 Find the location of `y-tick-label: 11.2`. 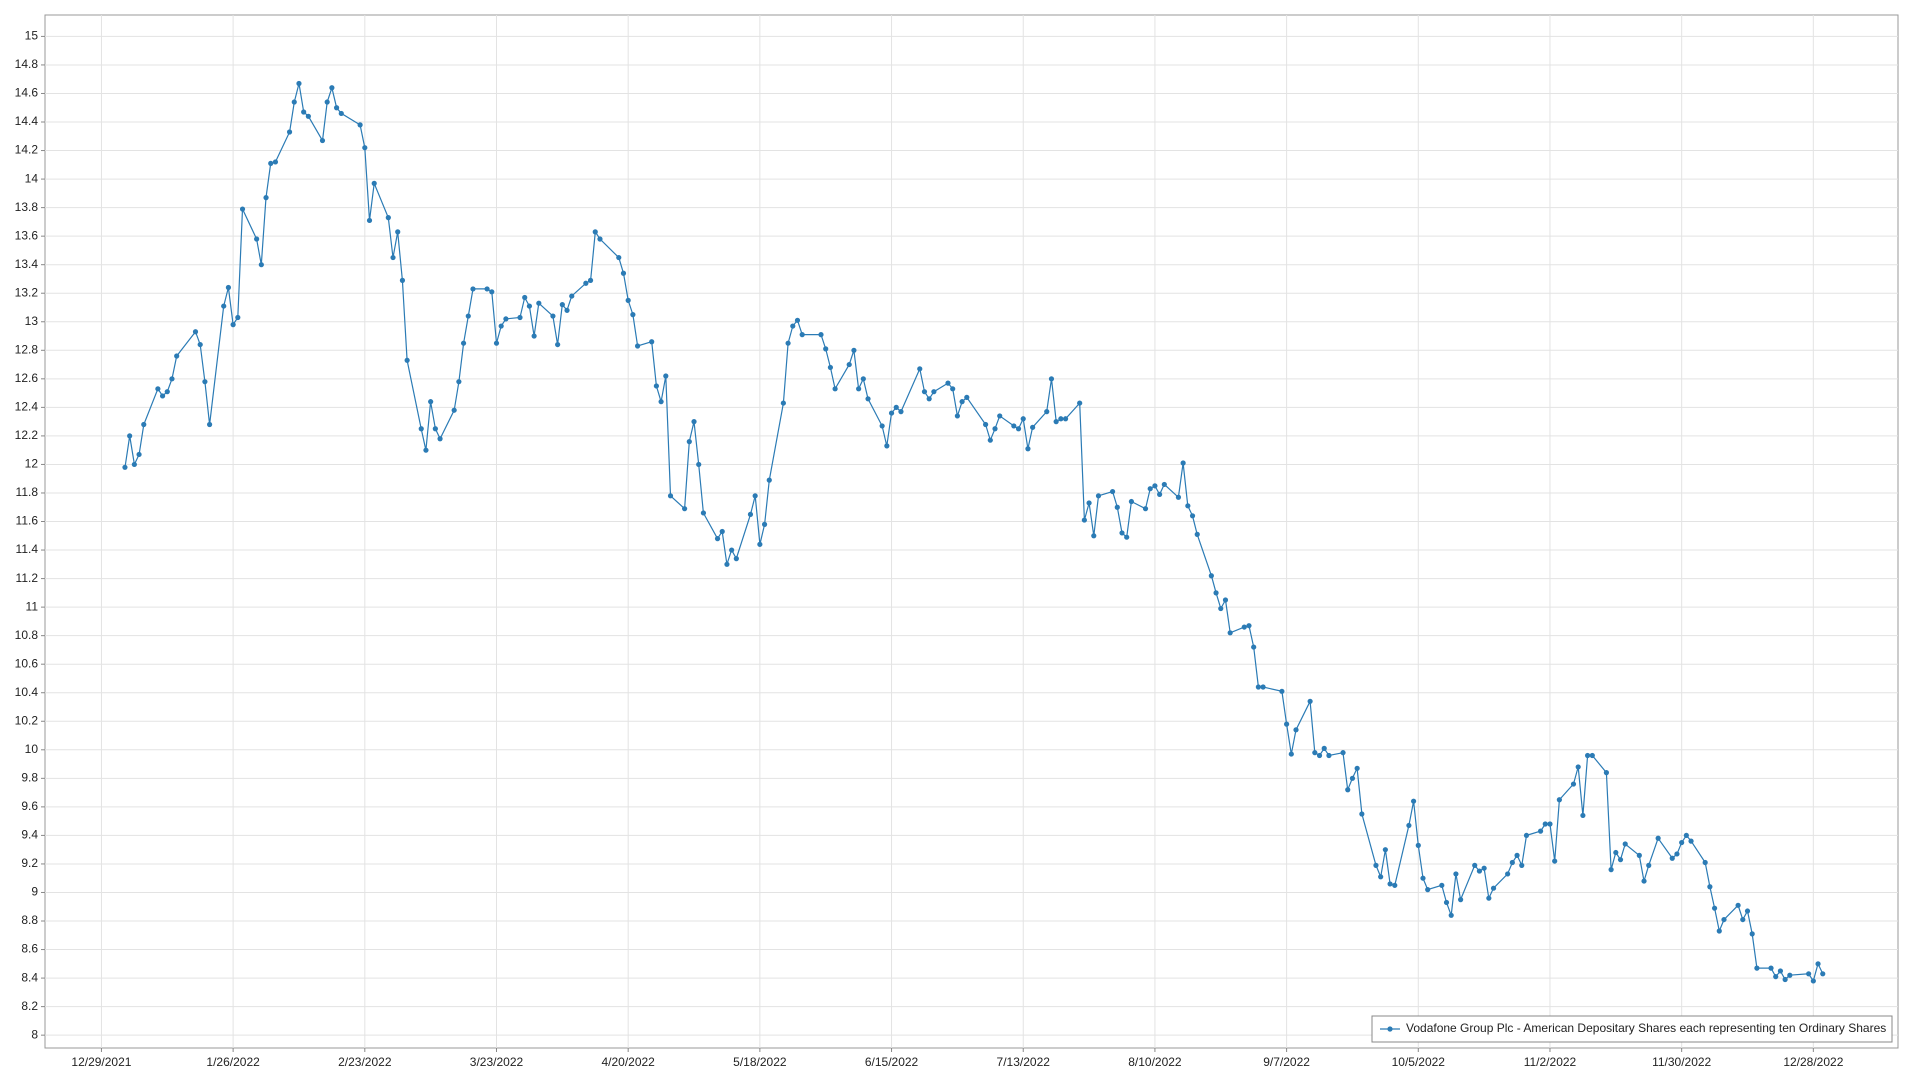

y-tick-label: 11.2 is located at coordinates (27, 578).